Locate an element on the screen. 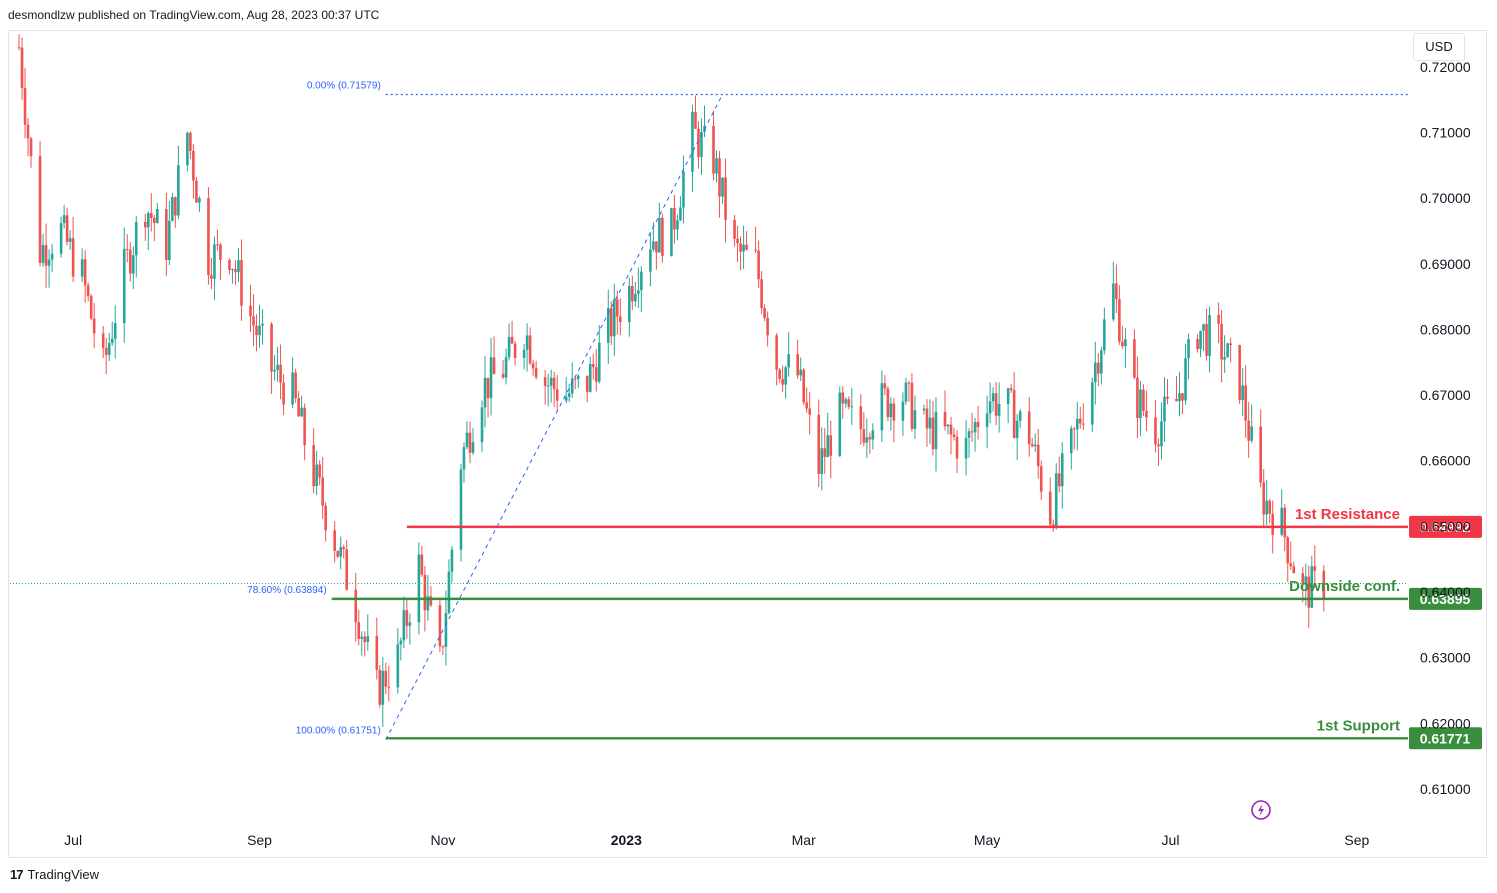  level-price-label: 0.61771 is located at coordinates (1445, 738).